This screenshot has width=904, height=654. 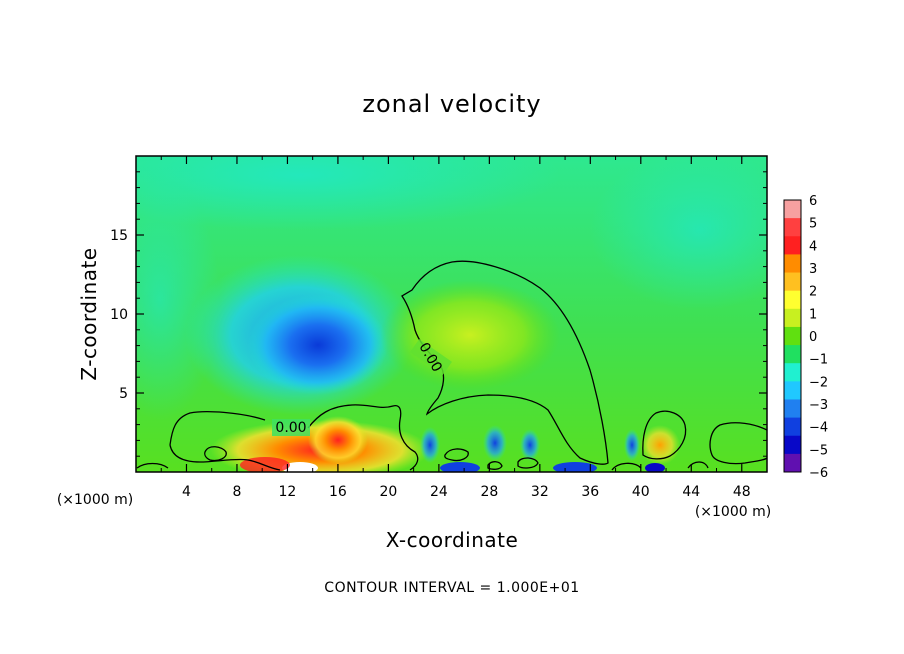 What do you see at coordinates (489, 492) in the screenshot?
I see `x-tick-label: 28` at bounding box center [489, 492].